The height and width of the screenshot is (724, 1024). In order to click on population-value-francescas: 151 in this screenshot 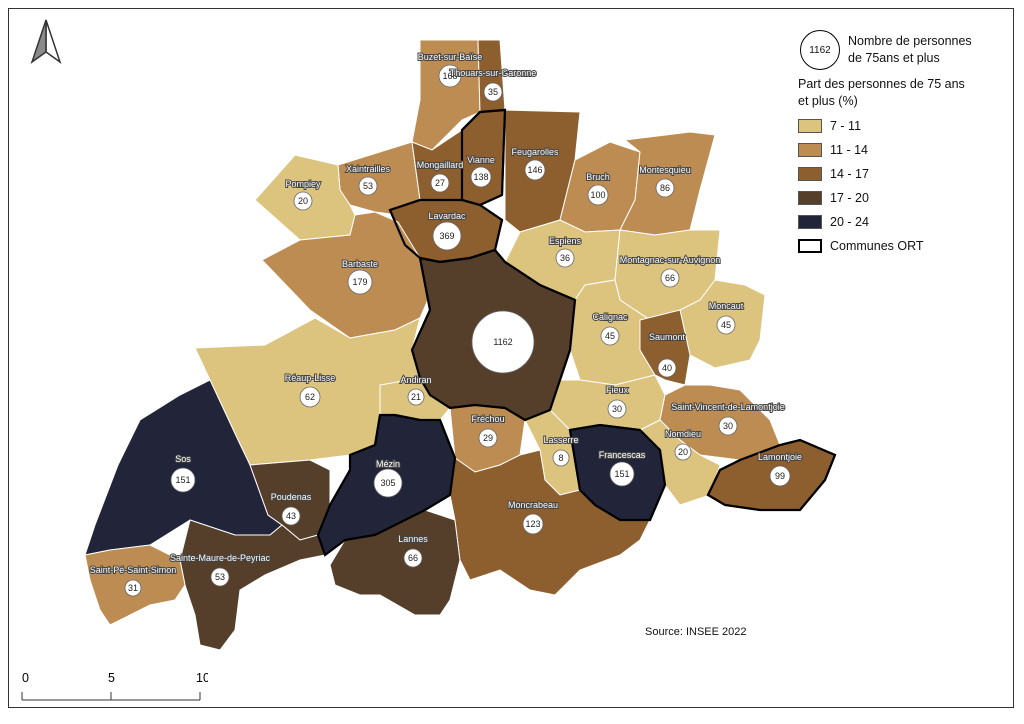, I will do `click(621, 474)`.